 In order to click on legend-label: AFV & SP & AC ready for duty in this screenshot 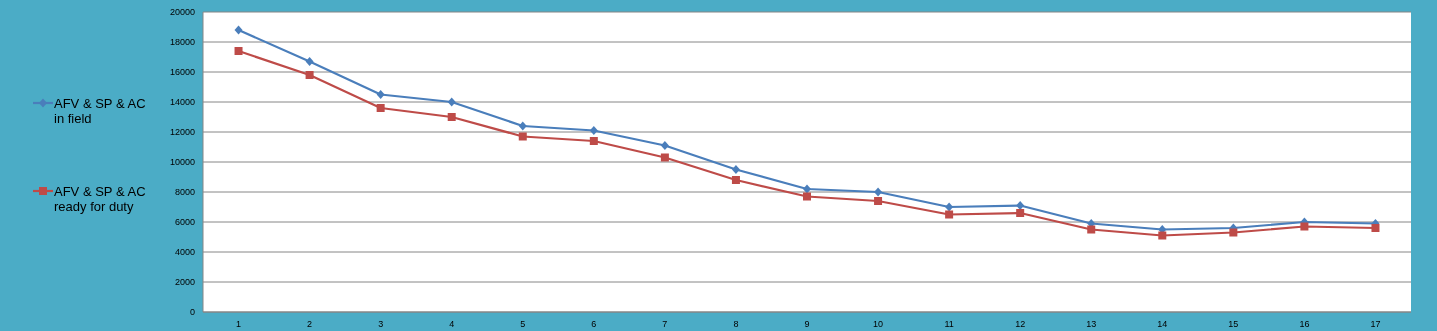, I will do `click(100, 199)`.